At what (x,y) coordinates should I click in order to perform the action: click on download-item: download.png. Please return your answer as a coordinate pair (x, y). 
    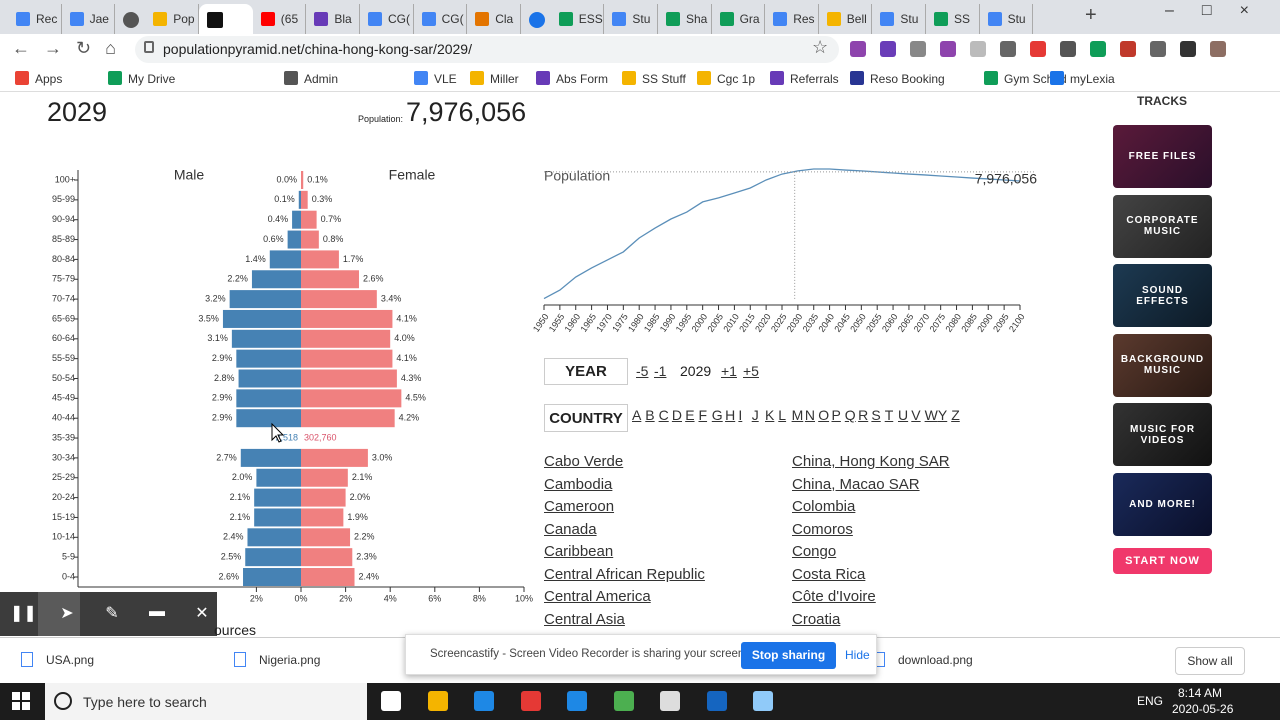
    Looking at the image, I should click on (935, 660).